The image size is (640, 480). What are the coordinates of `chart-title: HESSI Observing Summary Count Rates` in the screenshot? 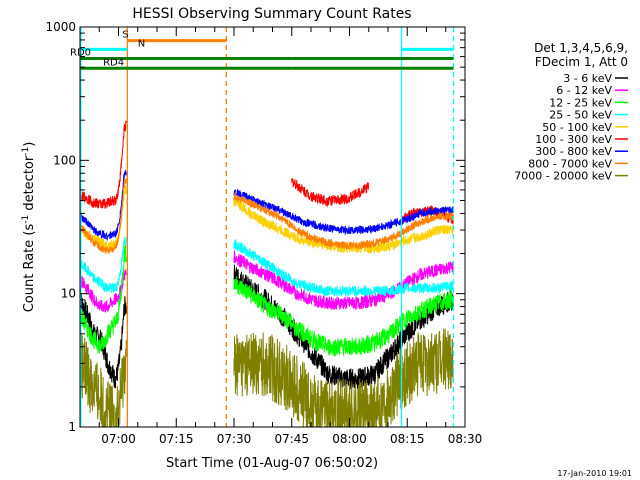 It's located at (271, 14).